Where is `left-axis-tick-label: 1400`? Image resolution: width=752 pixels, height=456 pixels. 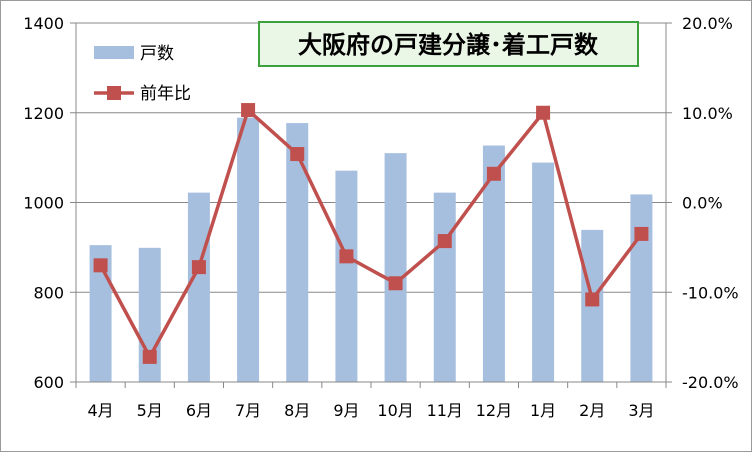
left-axis-tick-label: 1400 is located at coordinates (43, 23).